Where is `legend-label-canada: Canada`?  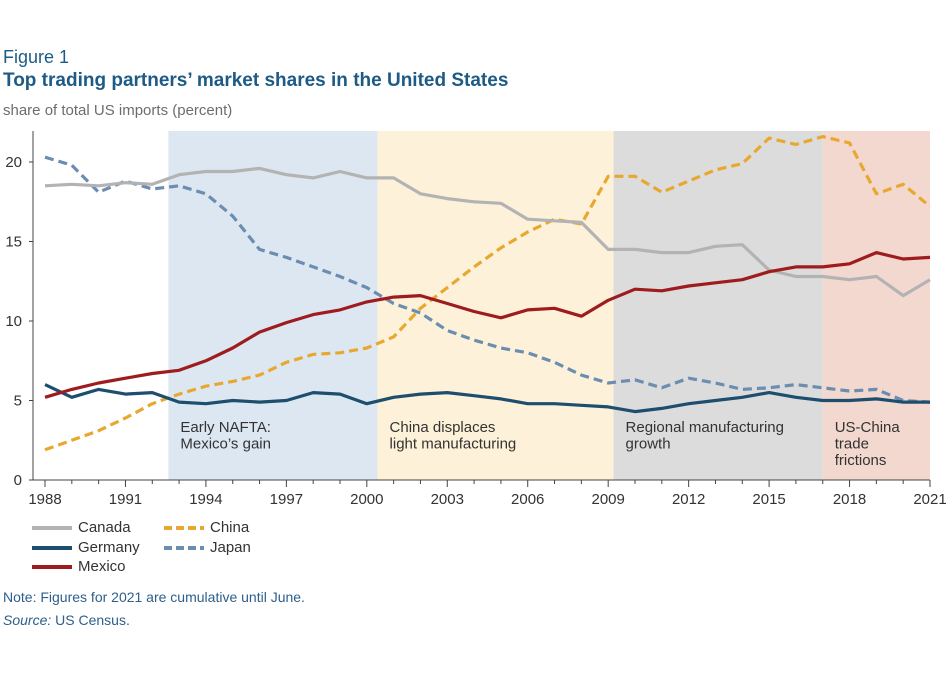
legend-label-canada: Canada is located at coordinates (104, 527).